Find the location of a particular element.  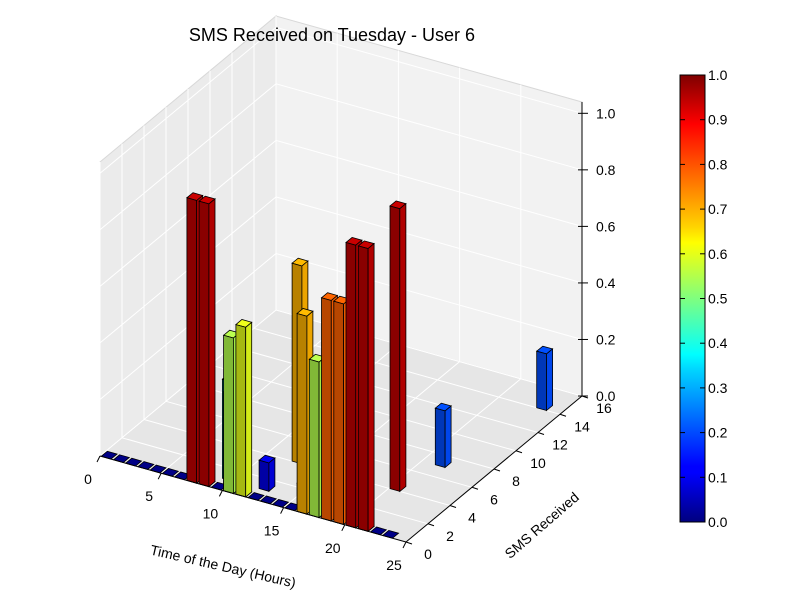

z-tick-label: 0.8 is located at coordinates (606, 170).